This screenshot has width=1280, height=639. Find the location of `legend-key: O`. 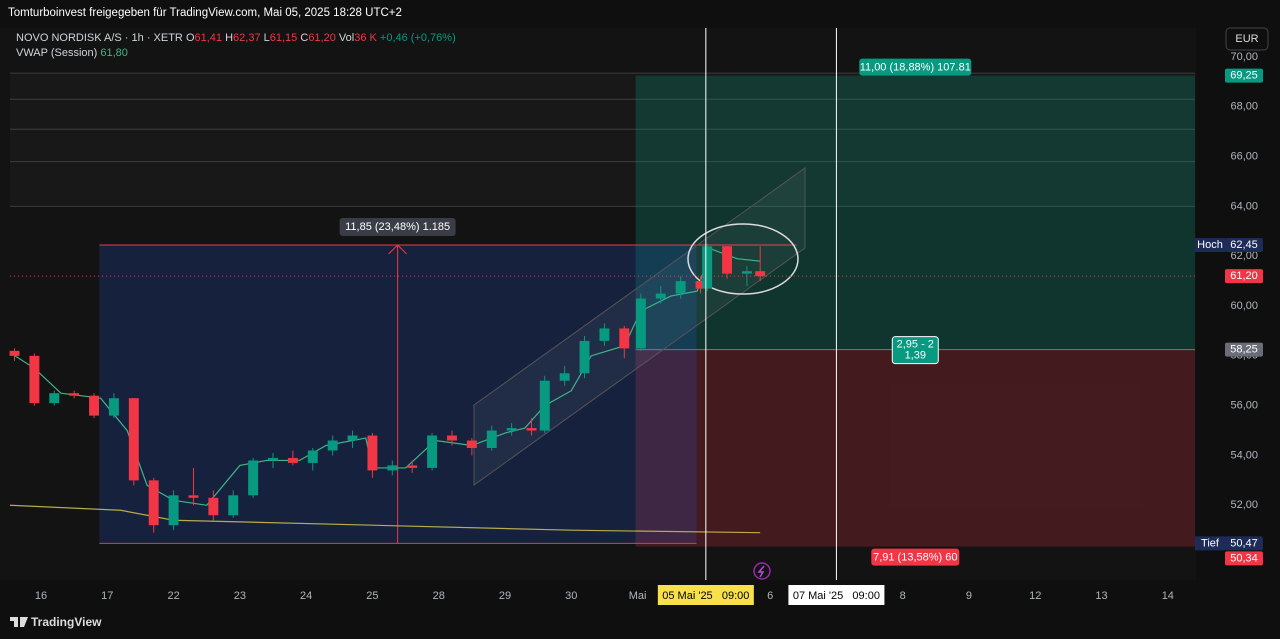

legend-key: O is located at coordinates (190, 38).